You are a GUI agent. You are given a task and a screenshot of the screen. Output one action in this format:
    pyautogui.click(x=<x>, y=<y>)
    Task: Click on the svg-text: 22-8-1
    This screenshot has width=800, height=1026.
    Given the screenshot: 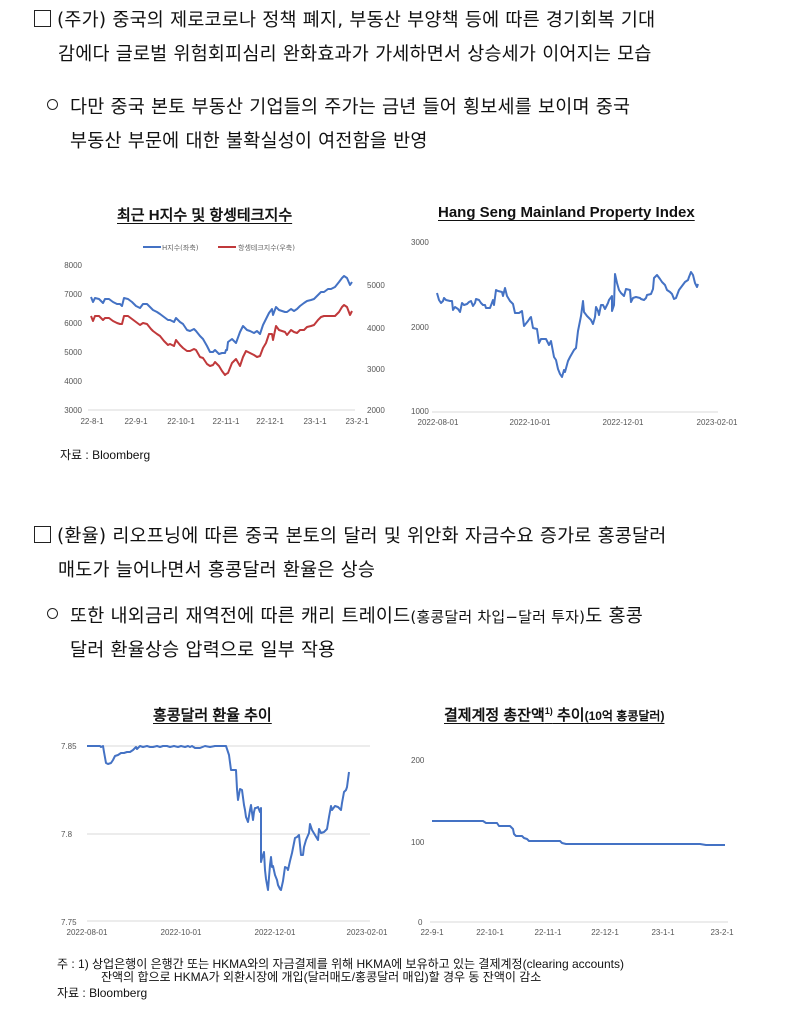 What is the action you would take?
    pyautogui.click(x=92, y=421)
    